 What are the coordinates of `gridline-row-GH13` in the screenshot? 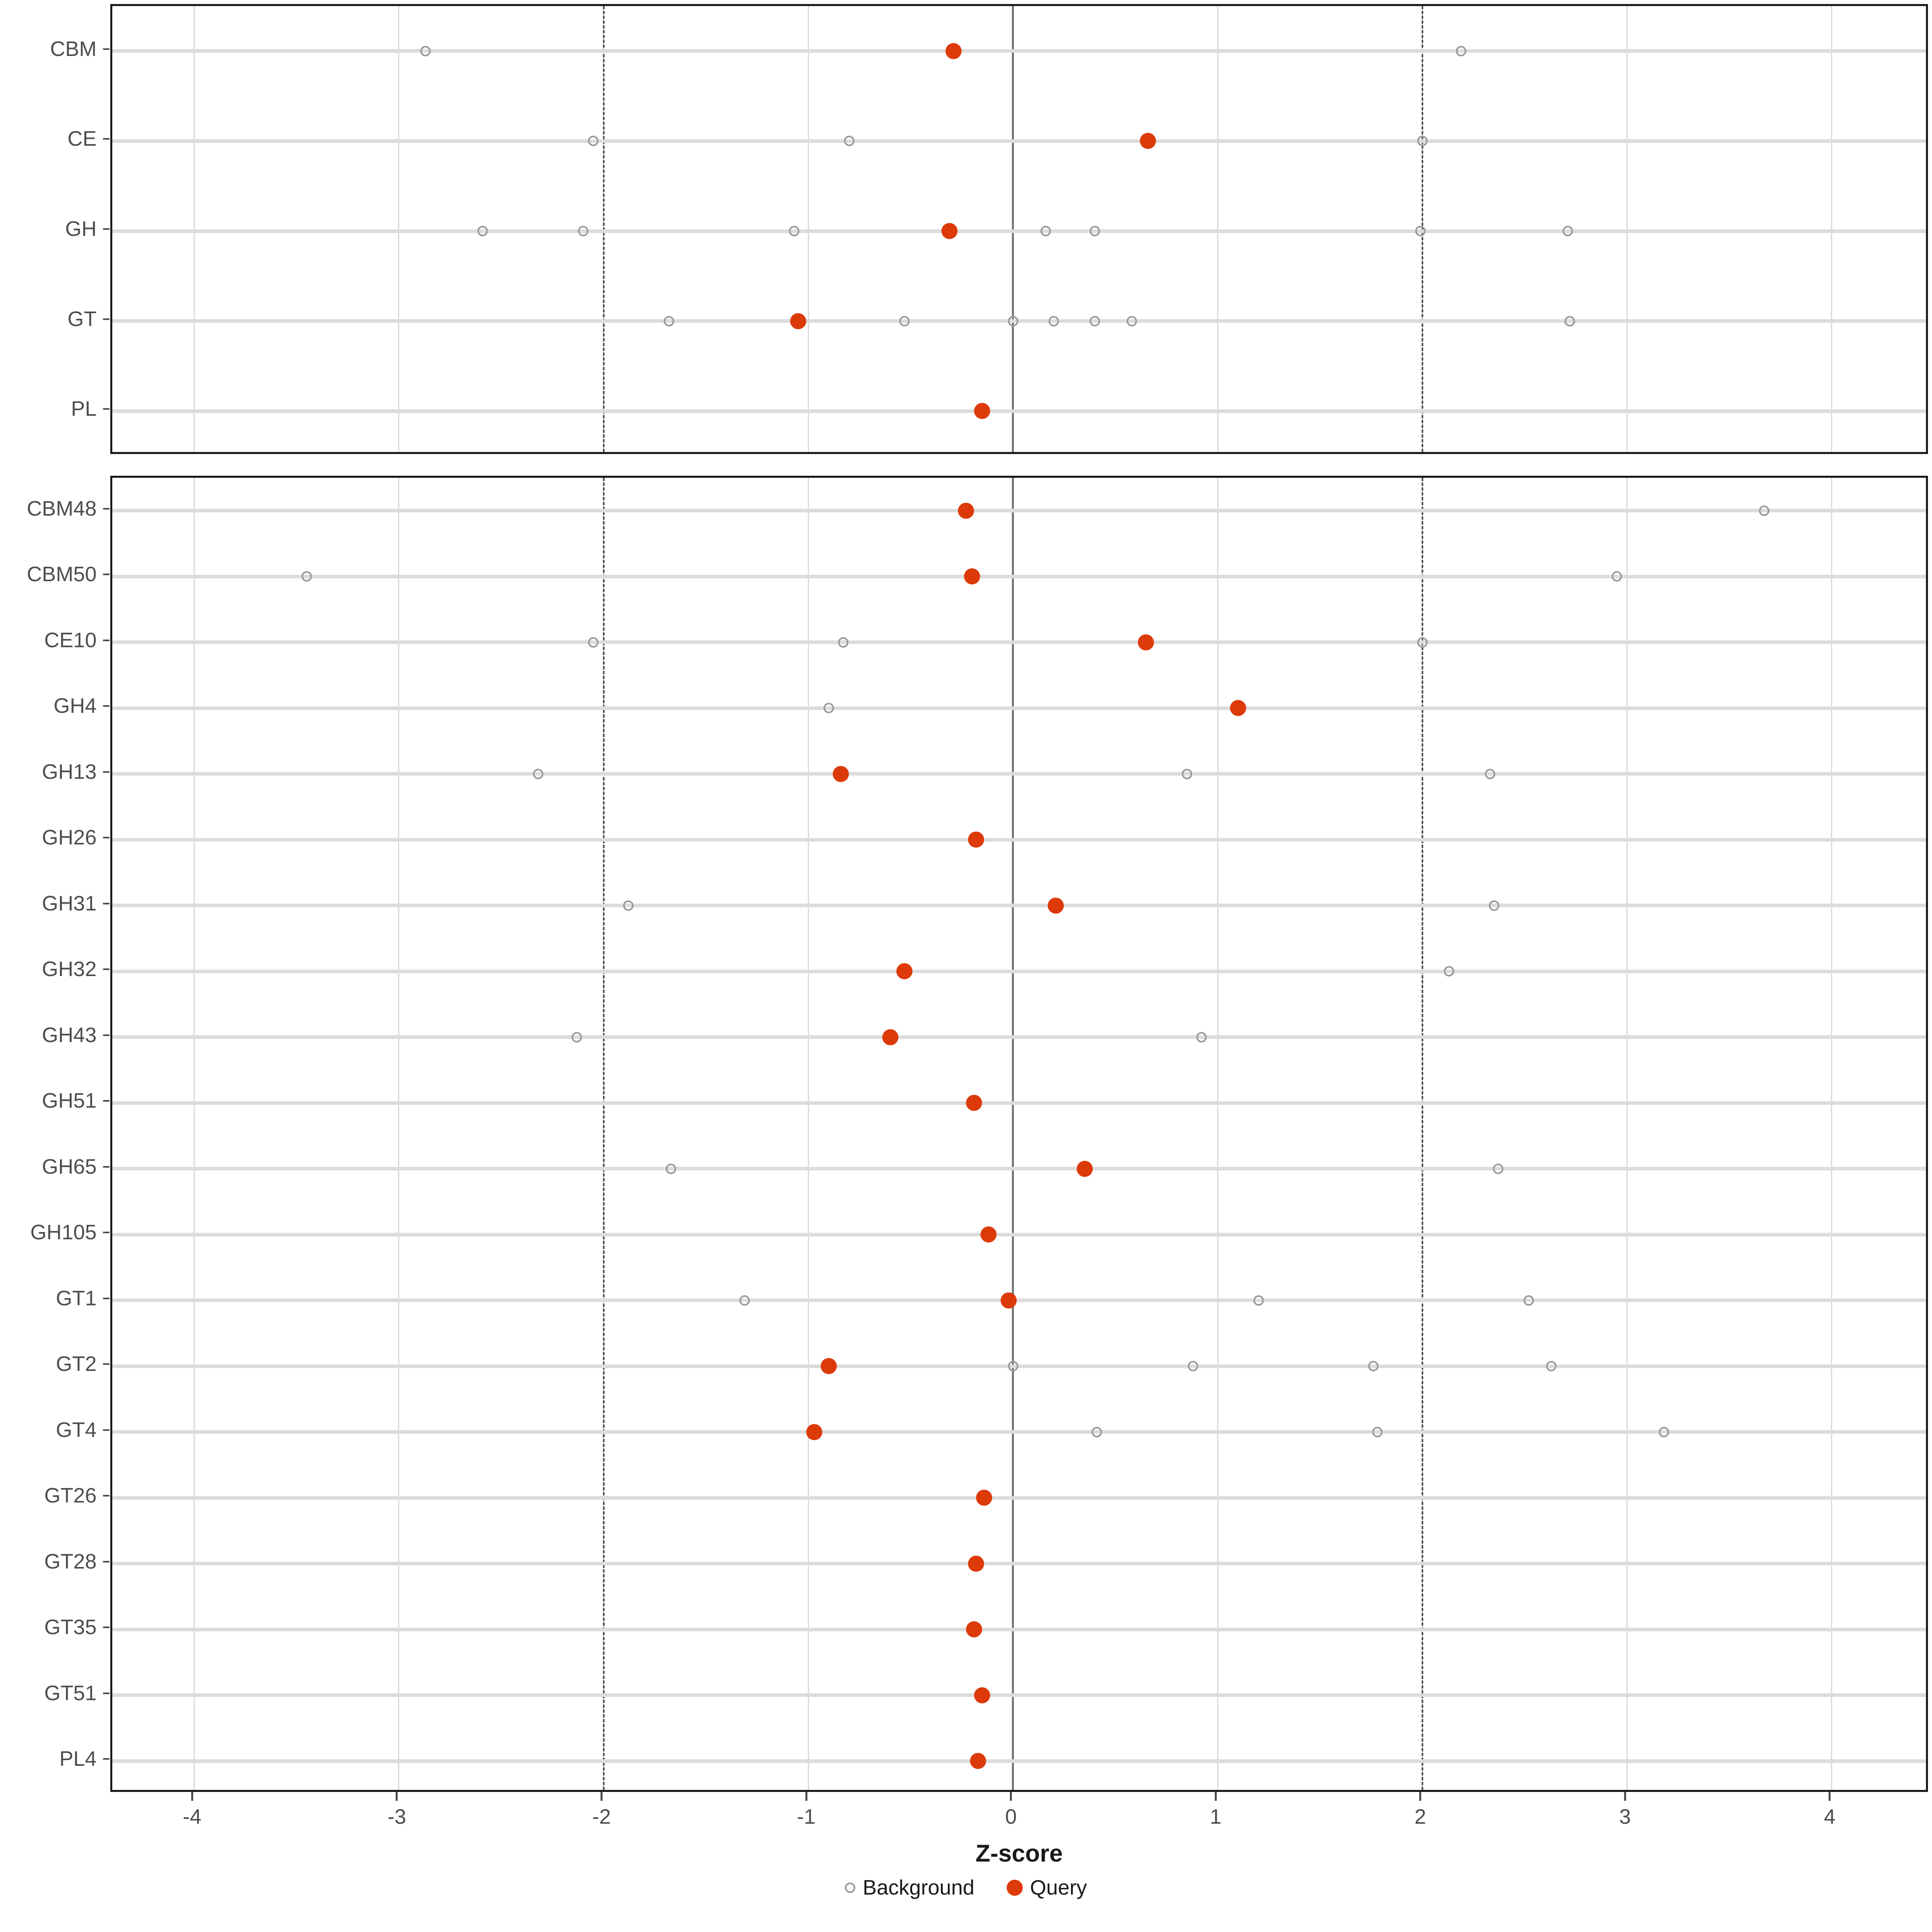 It's located at (1019, 774).